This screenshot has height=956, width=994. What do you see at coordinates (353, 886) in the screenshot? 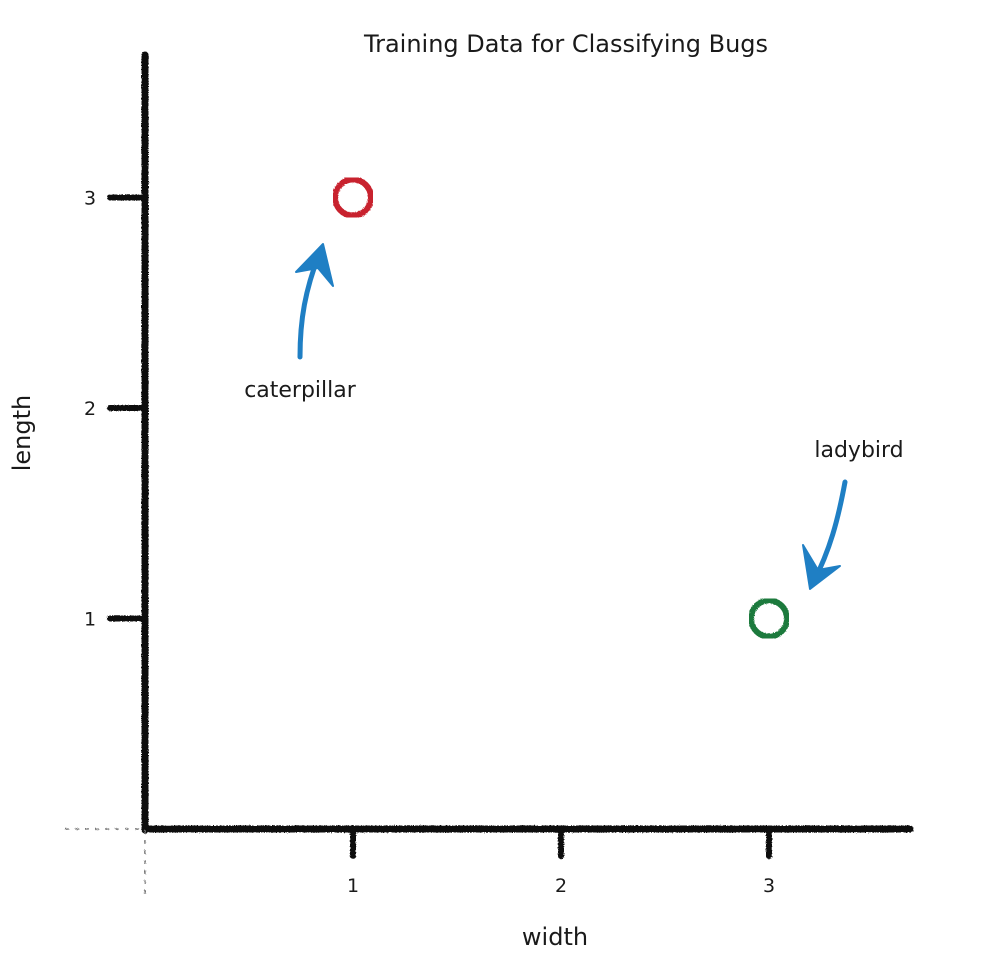
I see `x-tick-label: 1` at bounding box center [353, 886].